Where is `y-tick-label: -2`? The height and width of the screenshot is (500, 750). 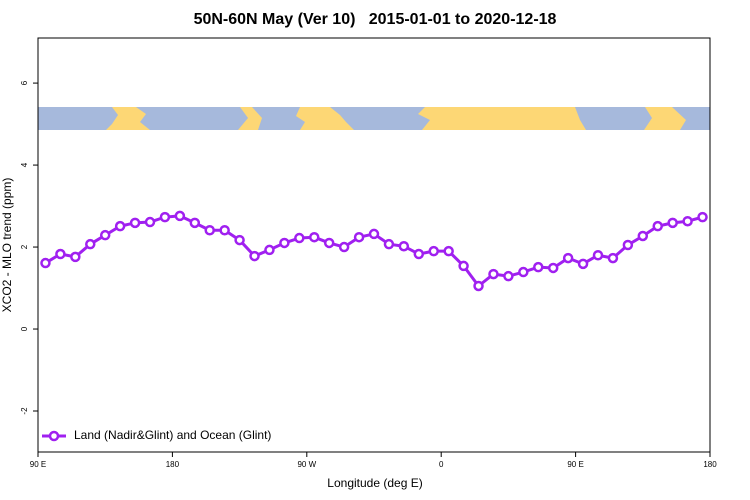
y-tick-label: -2 is located at coordinates (24, 411).